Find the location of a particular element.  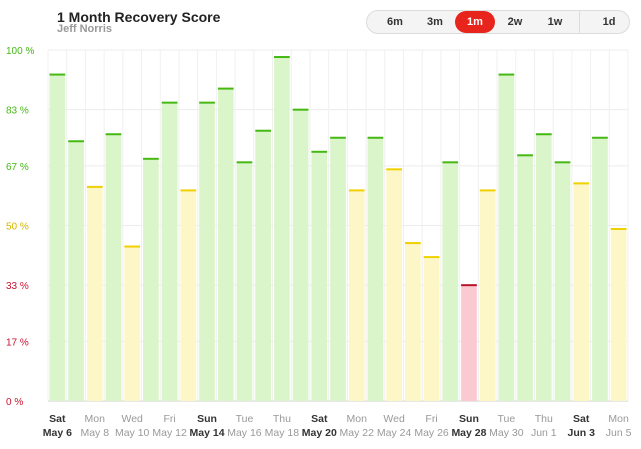

range-6m-button: 6m is located at coordinates (395, 22).